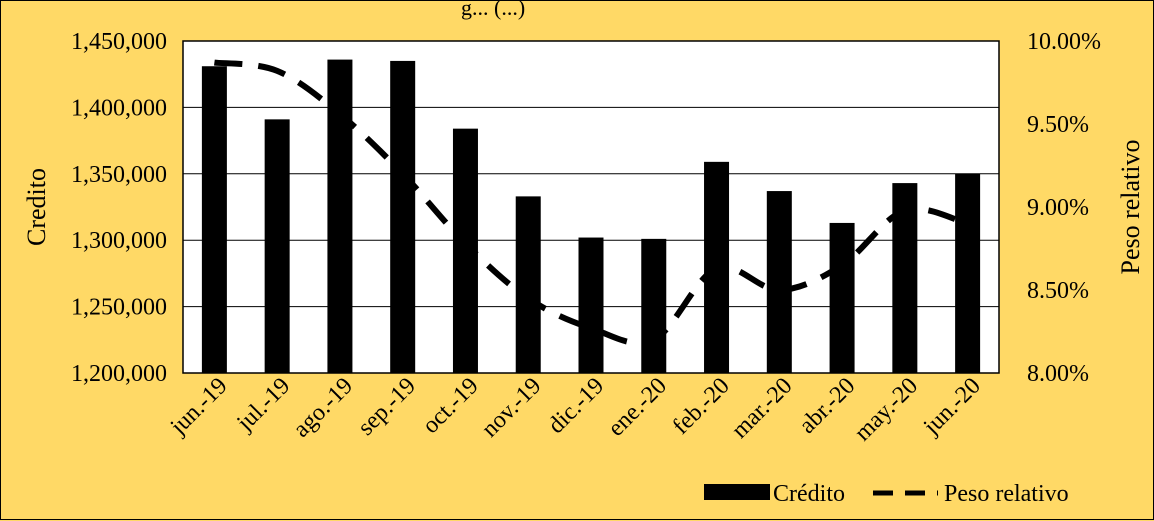 Image resolution: width=1154 pixels, height=521 pixels. Describe the element at coordinates (340, 216) in the screenshot. I see `bar-ago.-19` at that location.